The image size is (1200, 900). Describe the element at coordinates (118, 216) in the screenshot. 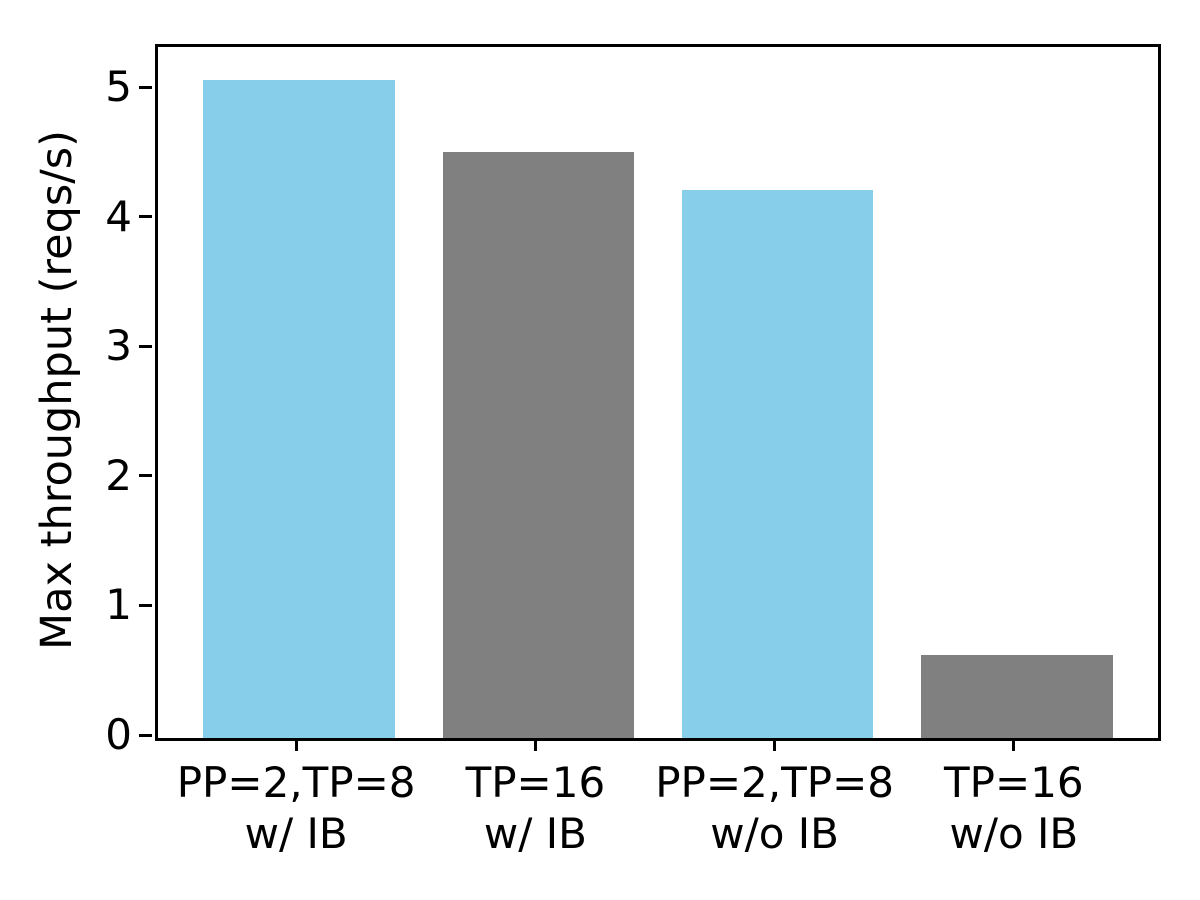

I see `y-tick-label-4: 4` at that location.